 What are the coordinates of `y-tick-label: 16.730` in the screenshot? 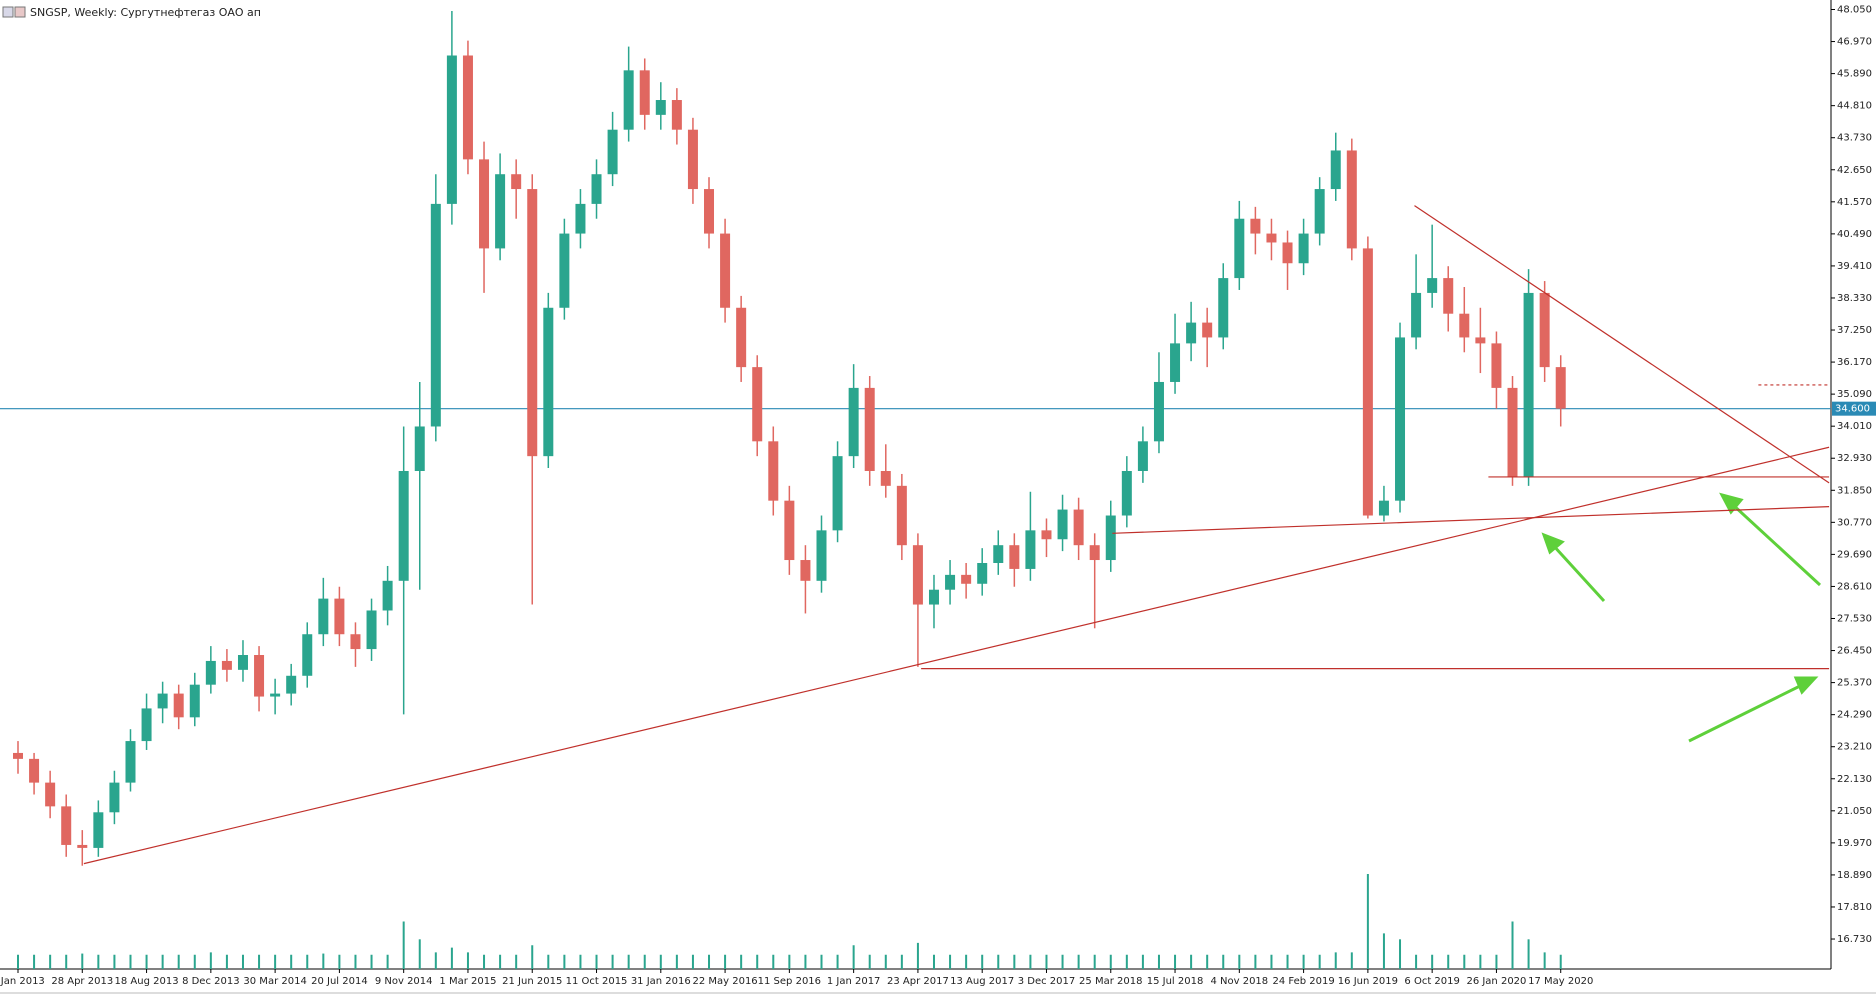 It's located at (1854, 939).